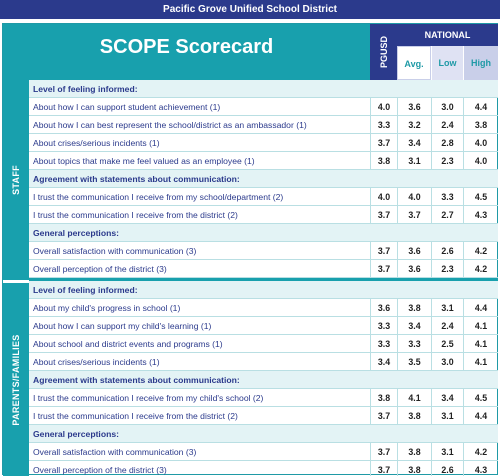 The width and height of the screenshot is (500, 476). Describe the element at coordinates (383, 362) in the screenshot. I see `pgusd-value: 3.4` at that location.